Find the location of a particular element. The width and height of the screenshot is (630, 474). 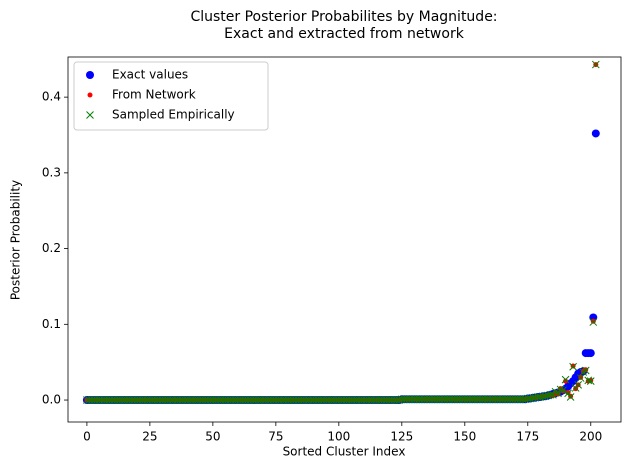

legend-box is located at coordinates (171, 96).